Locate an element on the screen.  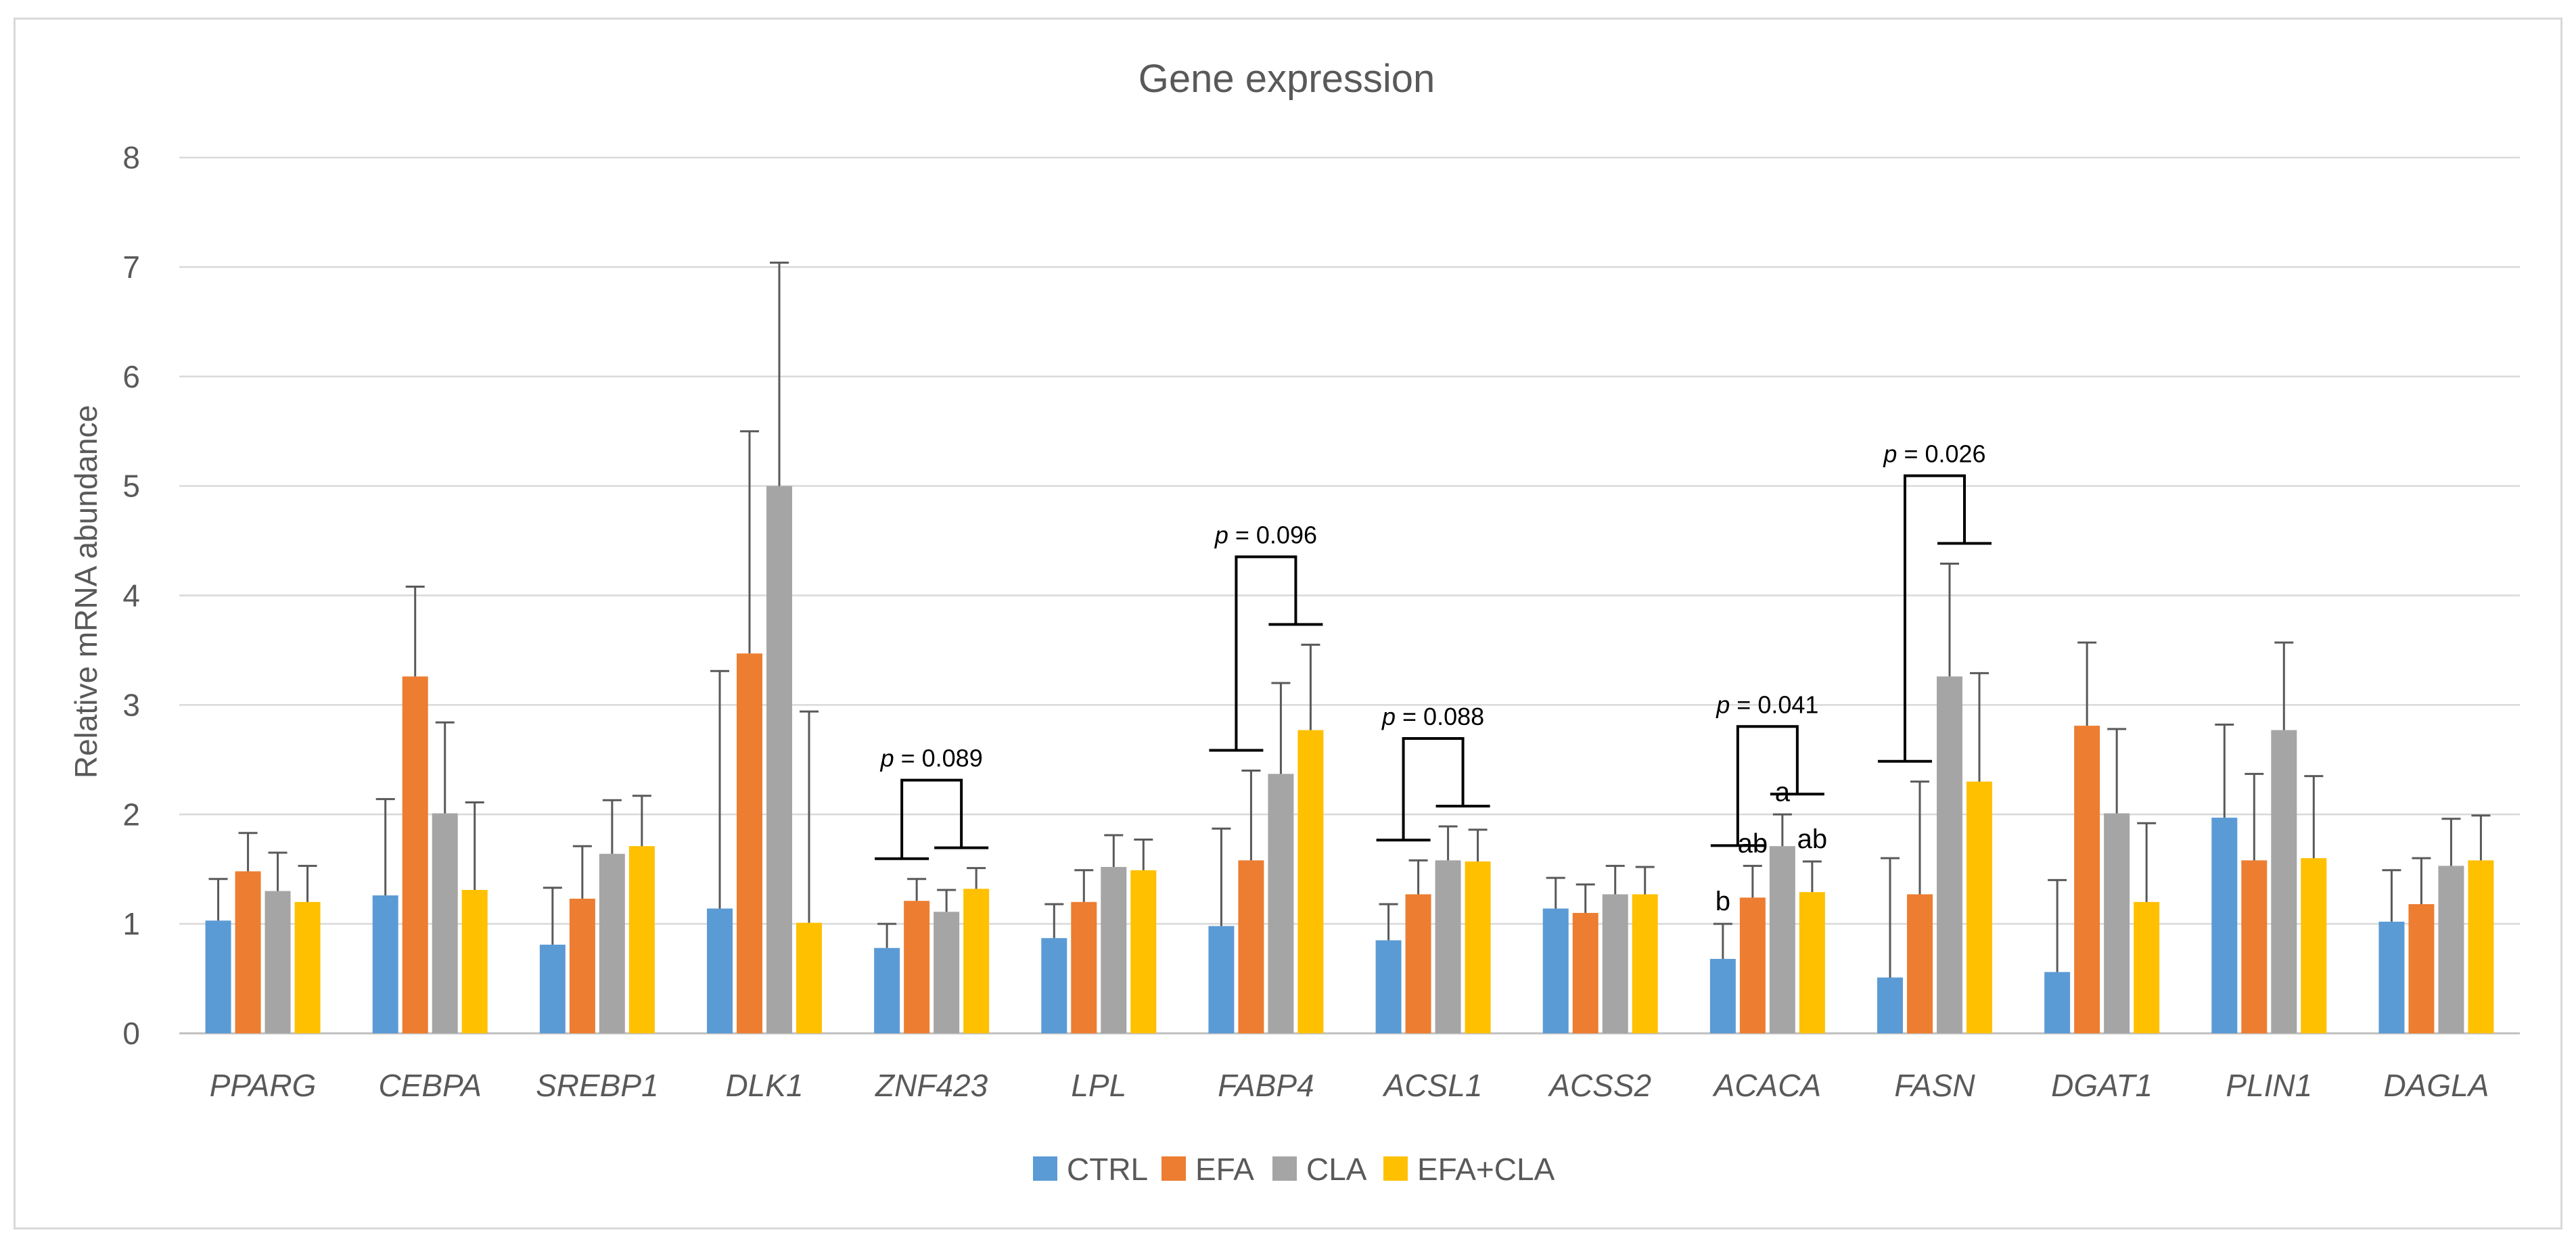
bar-CLA-ACACA is located at coordinates (1782, 939).